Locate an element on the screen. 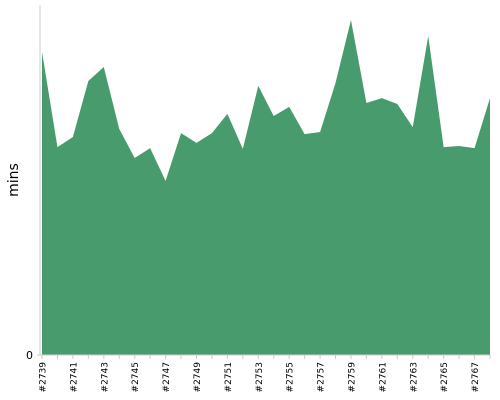 The height and width of the screenshot is (400, 500). x-tick-label: #2763 is located at coordinates (414, 377).